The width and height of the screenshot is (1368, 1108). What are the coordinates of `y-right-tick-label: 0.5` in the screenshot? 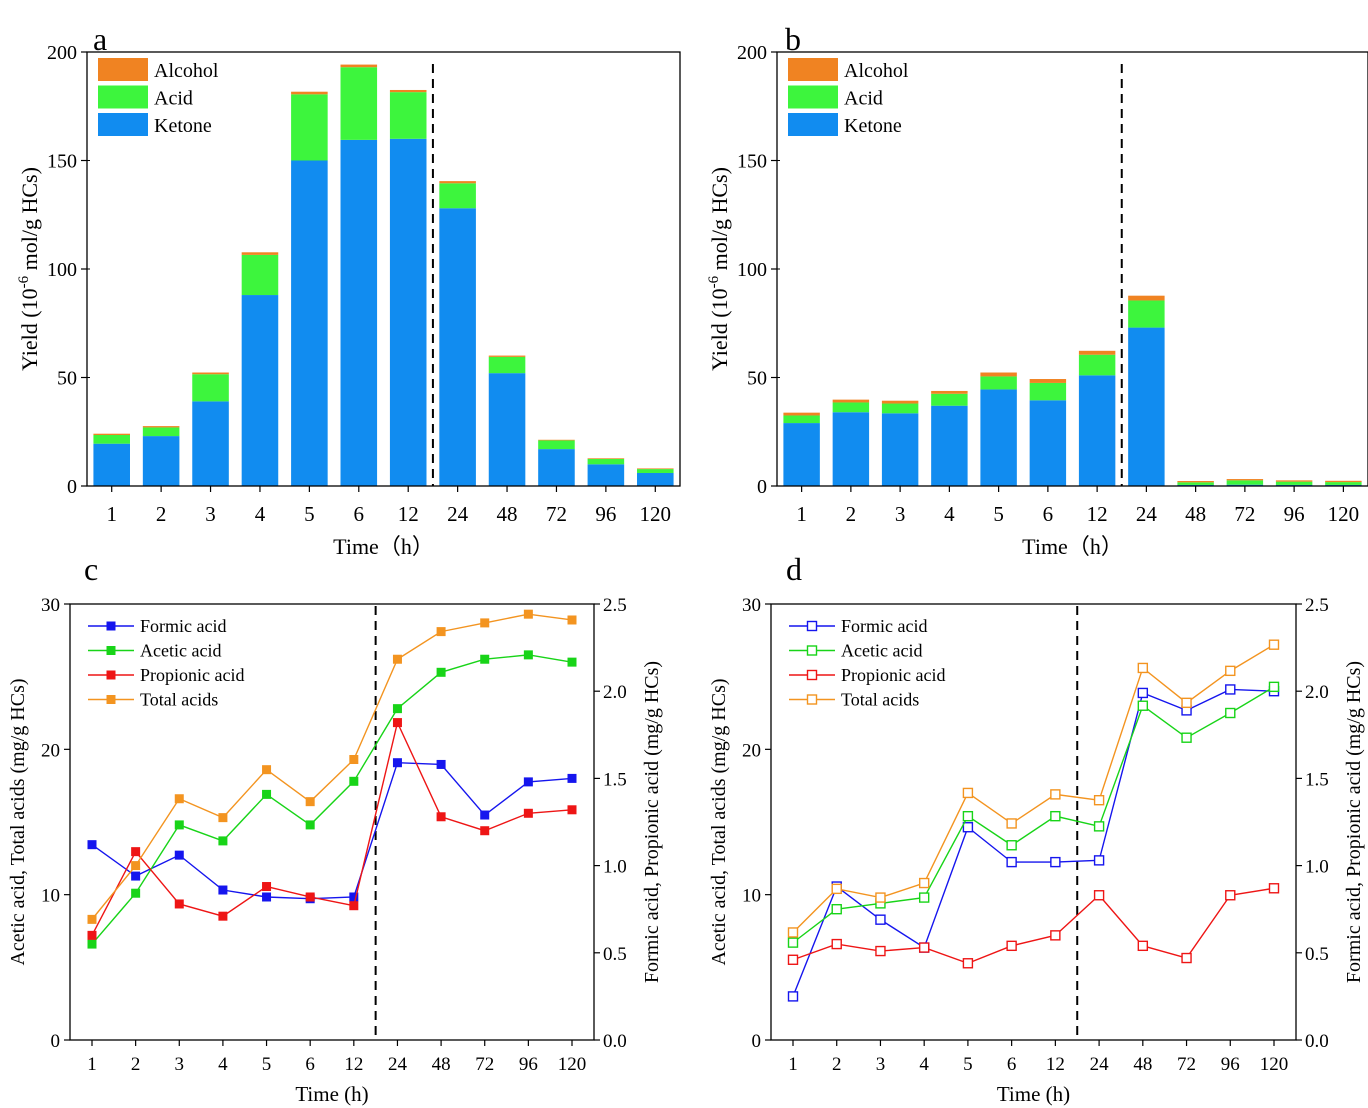 It's located at (615, 954).